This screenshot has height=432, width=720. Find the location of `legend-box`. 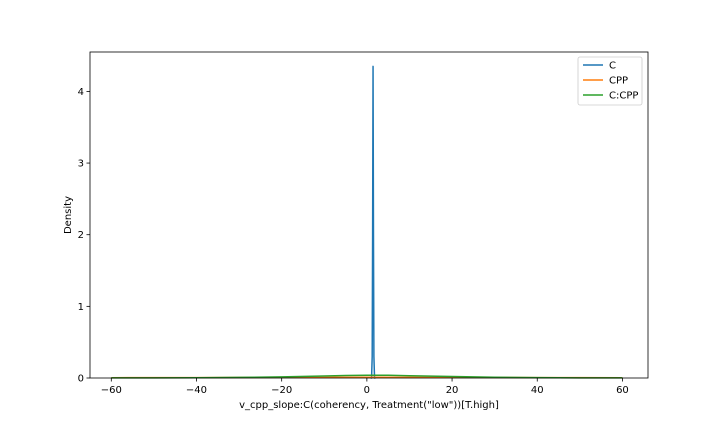

legend-box is located at coordinates (610, 81).